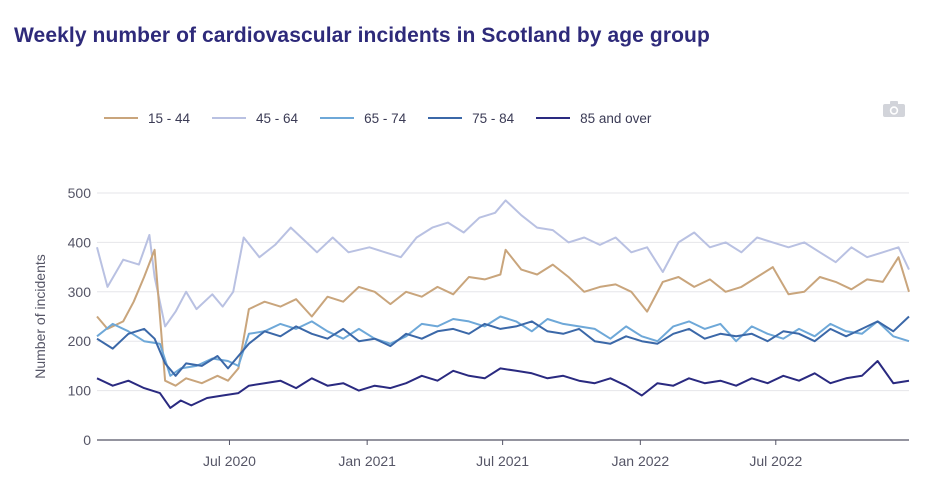 This screenshot has width=941, height=486. Describe the element at coordinates (80, 292) in the screenshot. I see `y-tick-label: 300` at that location.